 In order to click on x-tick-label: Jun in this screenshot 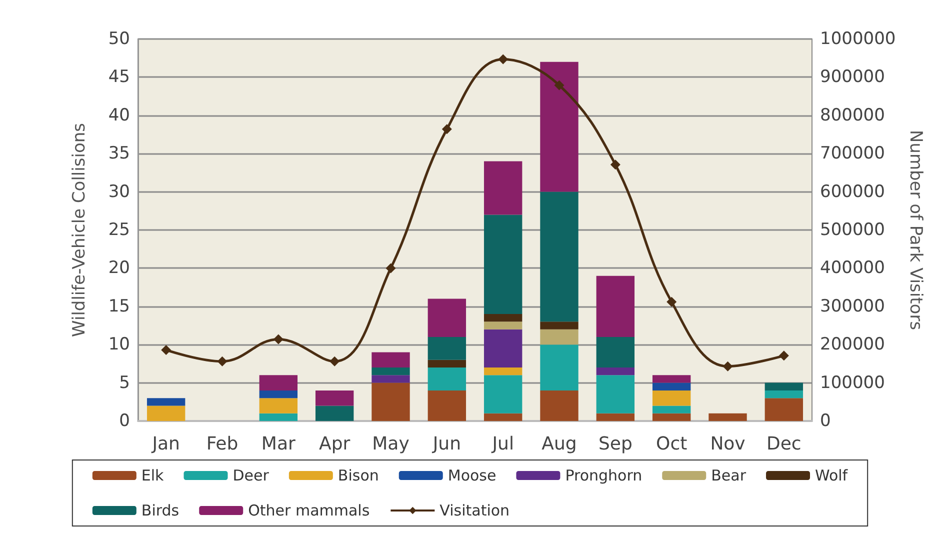, I will do `click(446, 444)`.